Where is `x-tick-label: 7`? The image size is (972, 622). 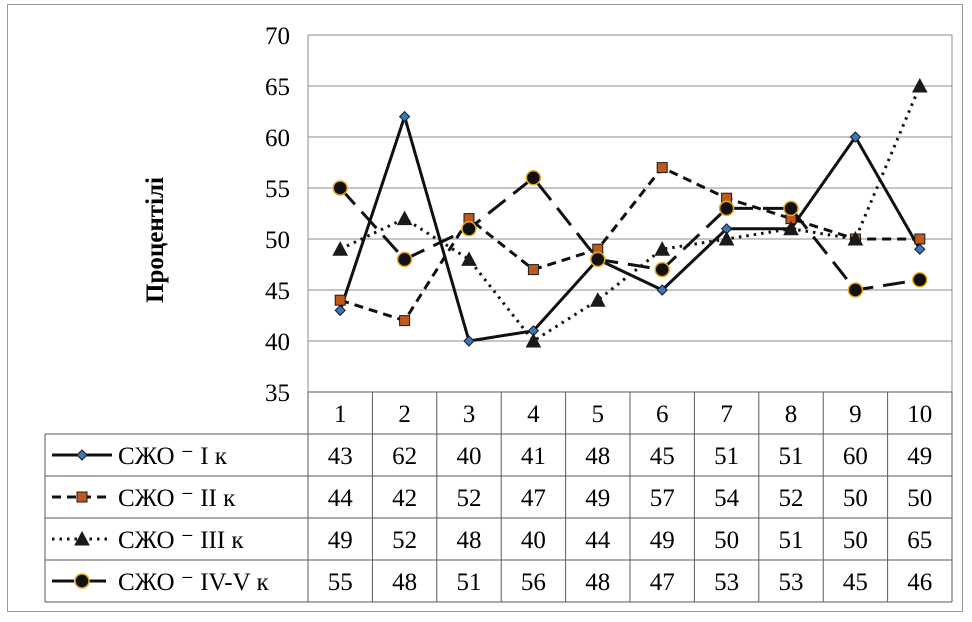 x-tick-label: 7 is located at coordinates (726, 414).